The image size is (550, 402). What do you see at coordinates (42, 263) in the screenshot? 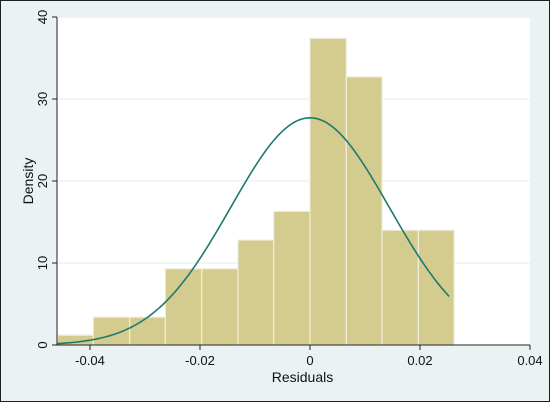
I see `y-tick-label: 10` at bounding box center [42, 263].